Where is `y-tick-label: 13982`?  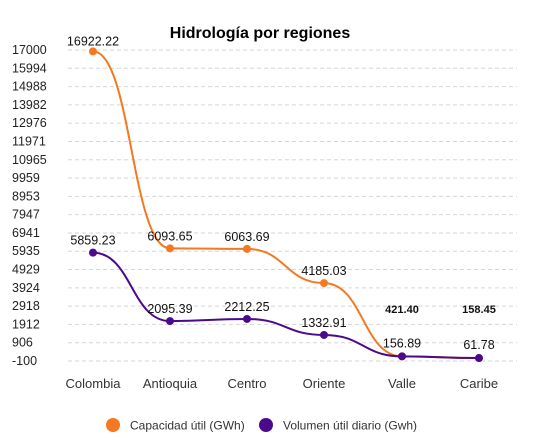 y-tick-label: 13982 is located at coordinates (29, 105).